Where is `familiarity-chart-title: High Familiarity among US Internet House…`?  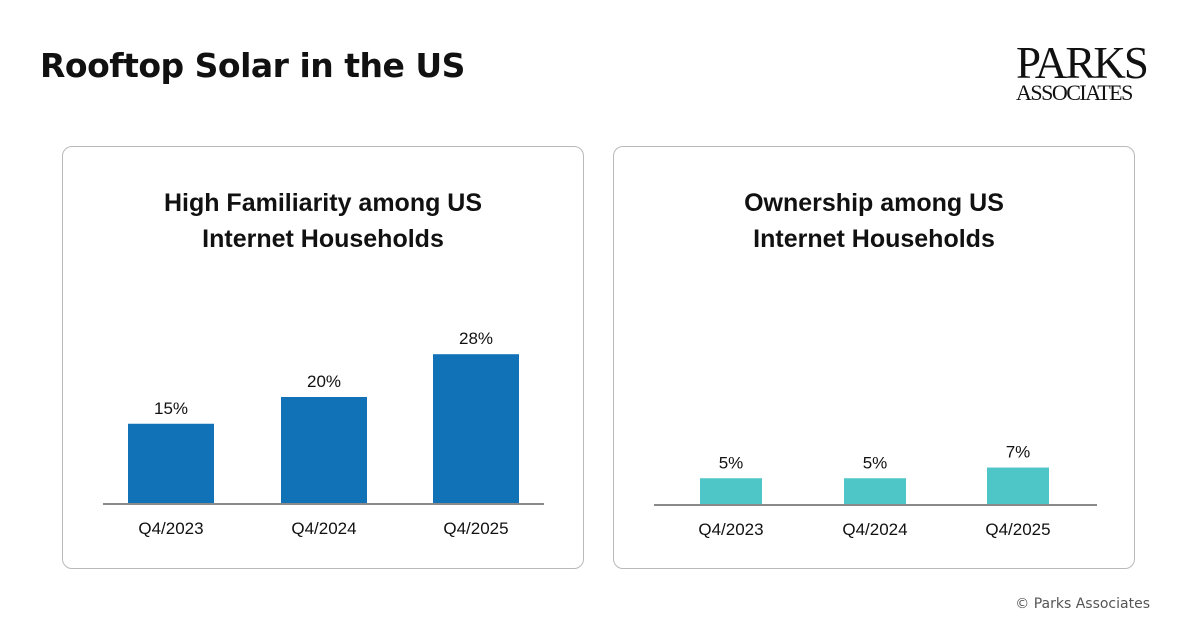 familiarity-chart-title: High Familiarity among US Internet House… is located at coordinates (323, 221).